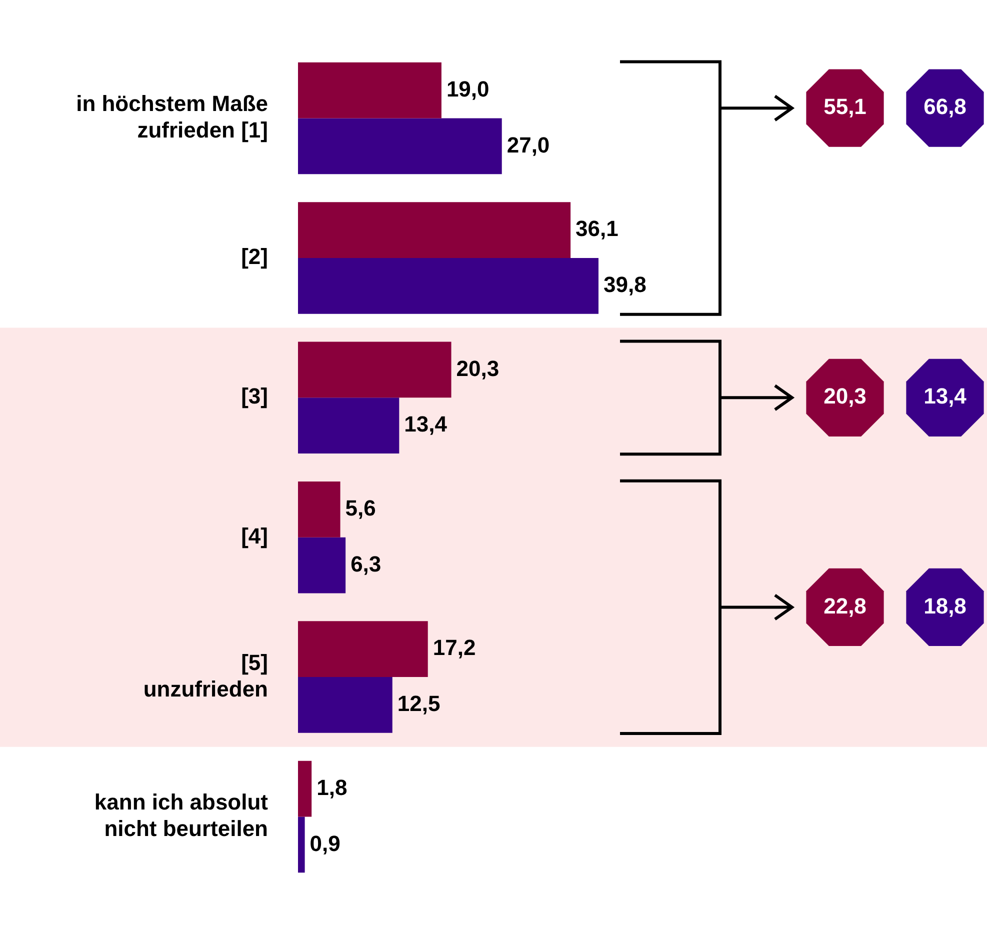 This screenshot has height=935, width=987. Describe the element at coordinates (946, 396) in the screenshot. I see `text: 13,4` at that location.